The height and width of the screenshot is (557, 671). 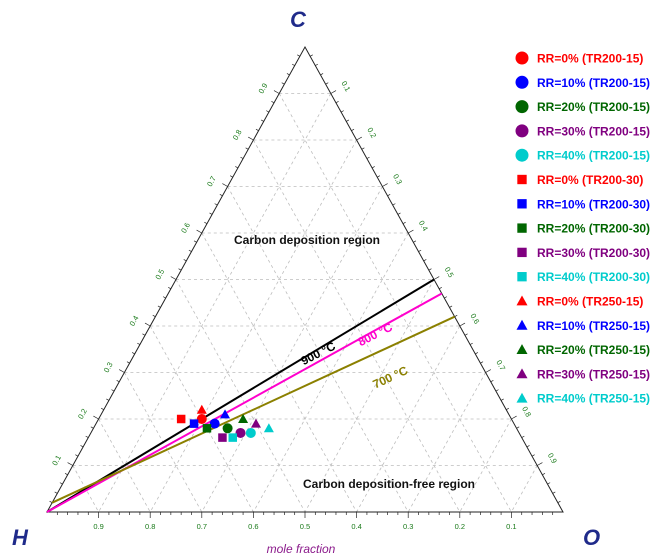 What do you see at coordinates (590, 302) in the screenshot?
I see `legend-label: RR=0% (TR250-15)` at bounding box center [590, 302].